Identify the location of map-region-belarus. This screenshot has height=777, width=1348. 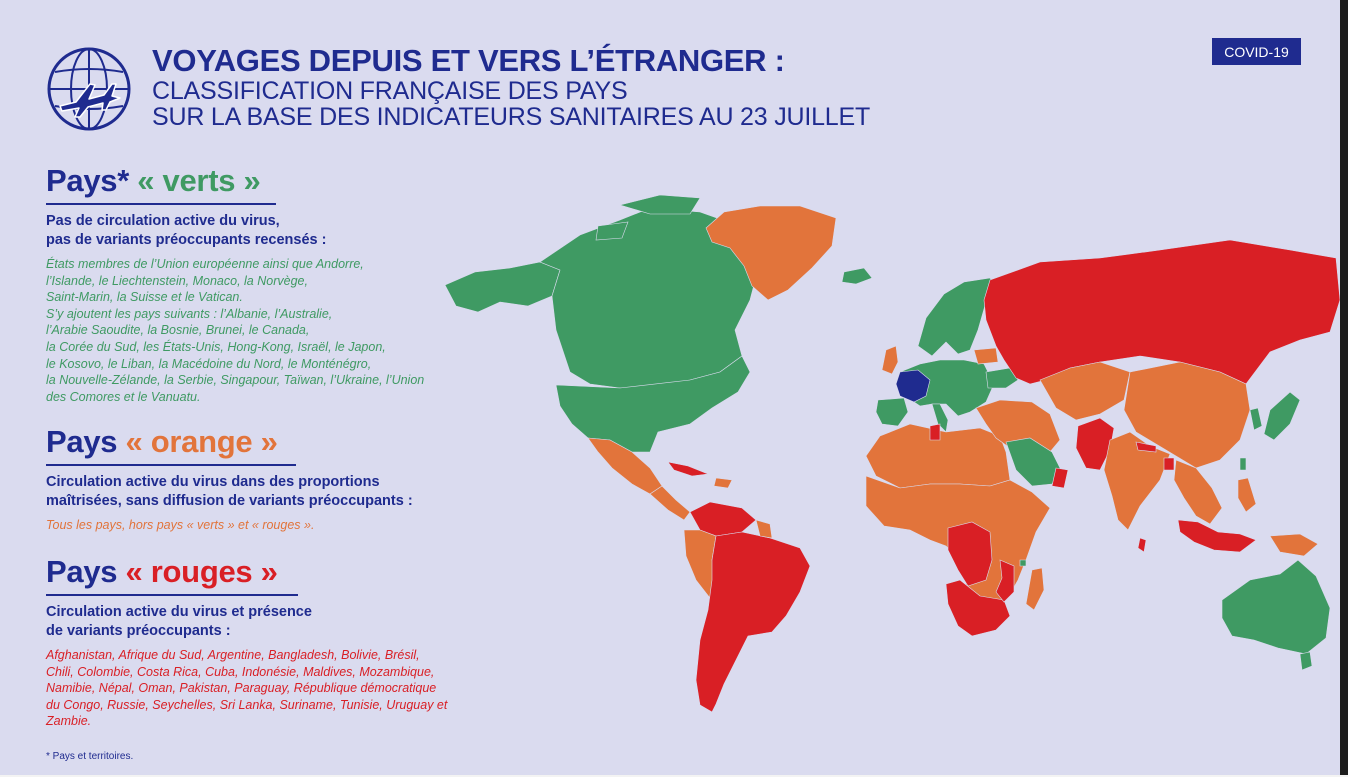
(986, 356).